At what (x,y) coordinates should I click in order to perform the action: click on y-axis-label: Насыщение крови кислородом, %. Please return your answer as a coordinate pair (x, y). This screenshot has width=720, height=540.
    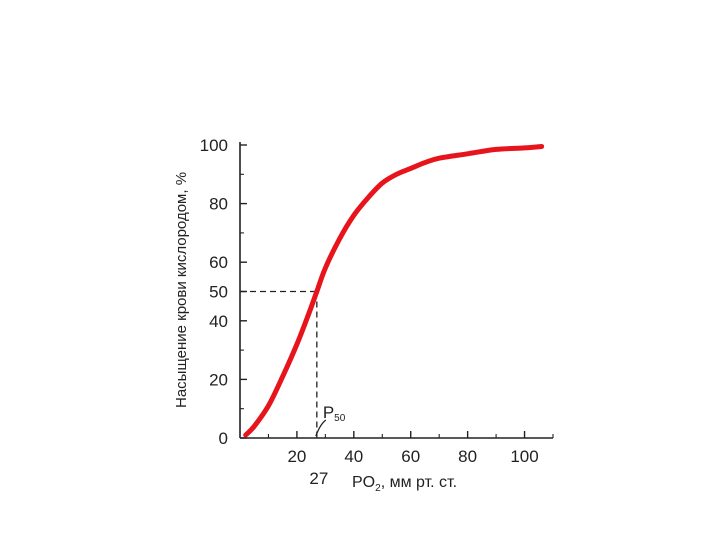
    Looking at the image, I should click on (181, 290).